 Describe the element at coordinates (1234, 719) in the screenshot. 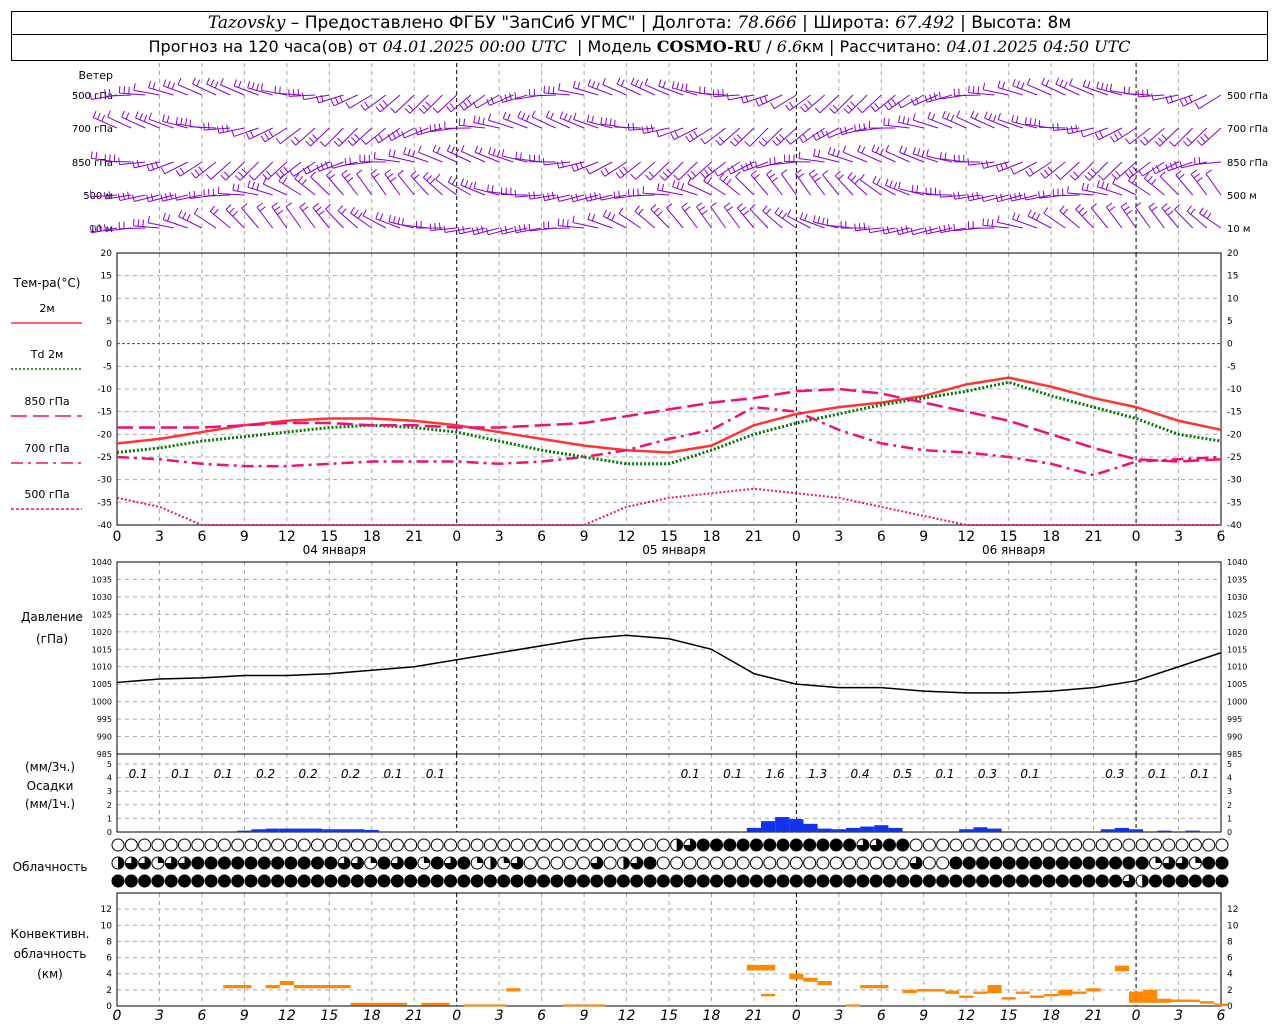

I see `pressure-tick-right: 995` at that location.